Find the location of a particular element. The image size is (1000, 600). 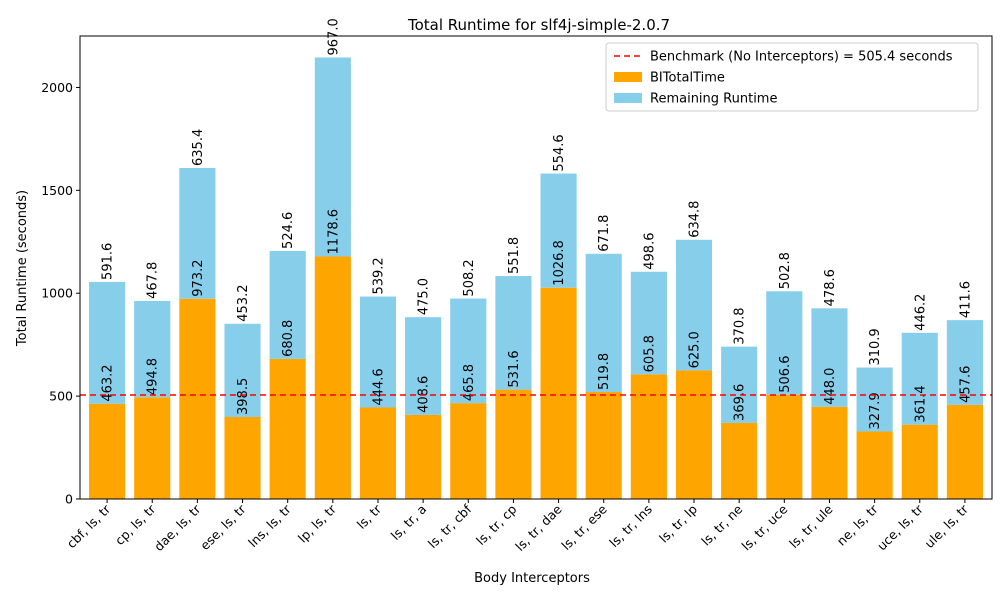

data-label-remaining-19: 411.6 is located at coordinates (965, 299).